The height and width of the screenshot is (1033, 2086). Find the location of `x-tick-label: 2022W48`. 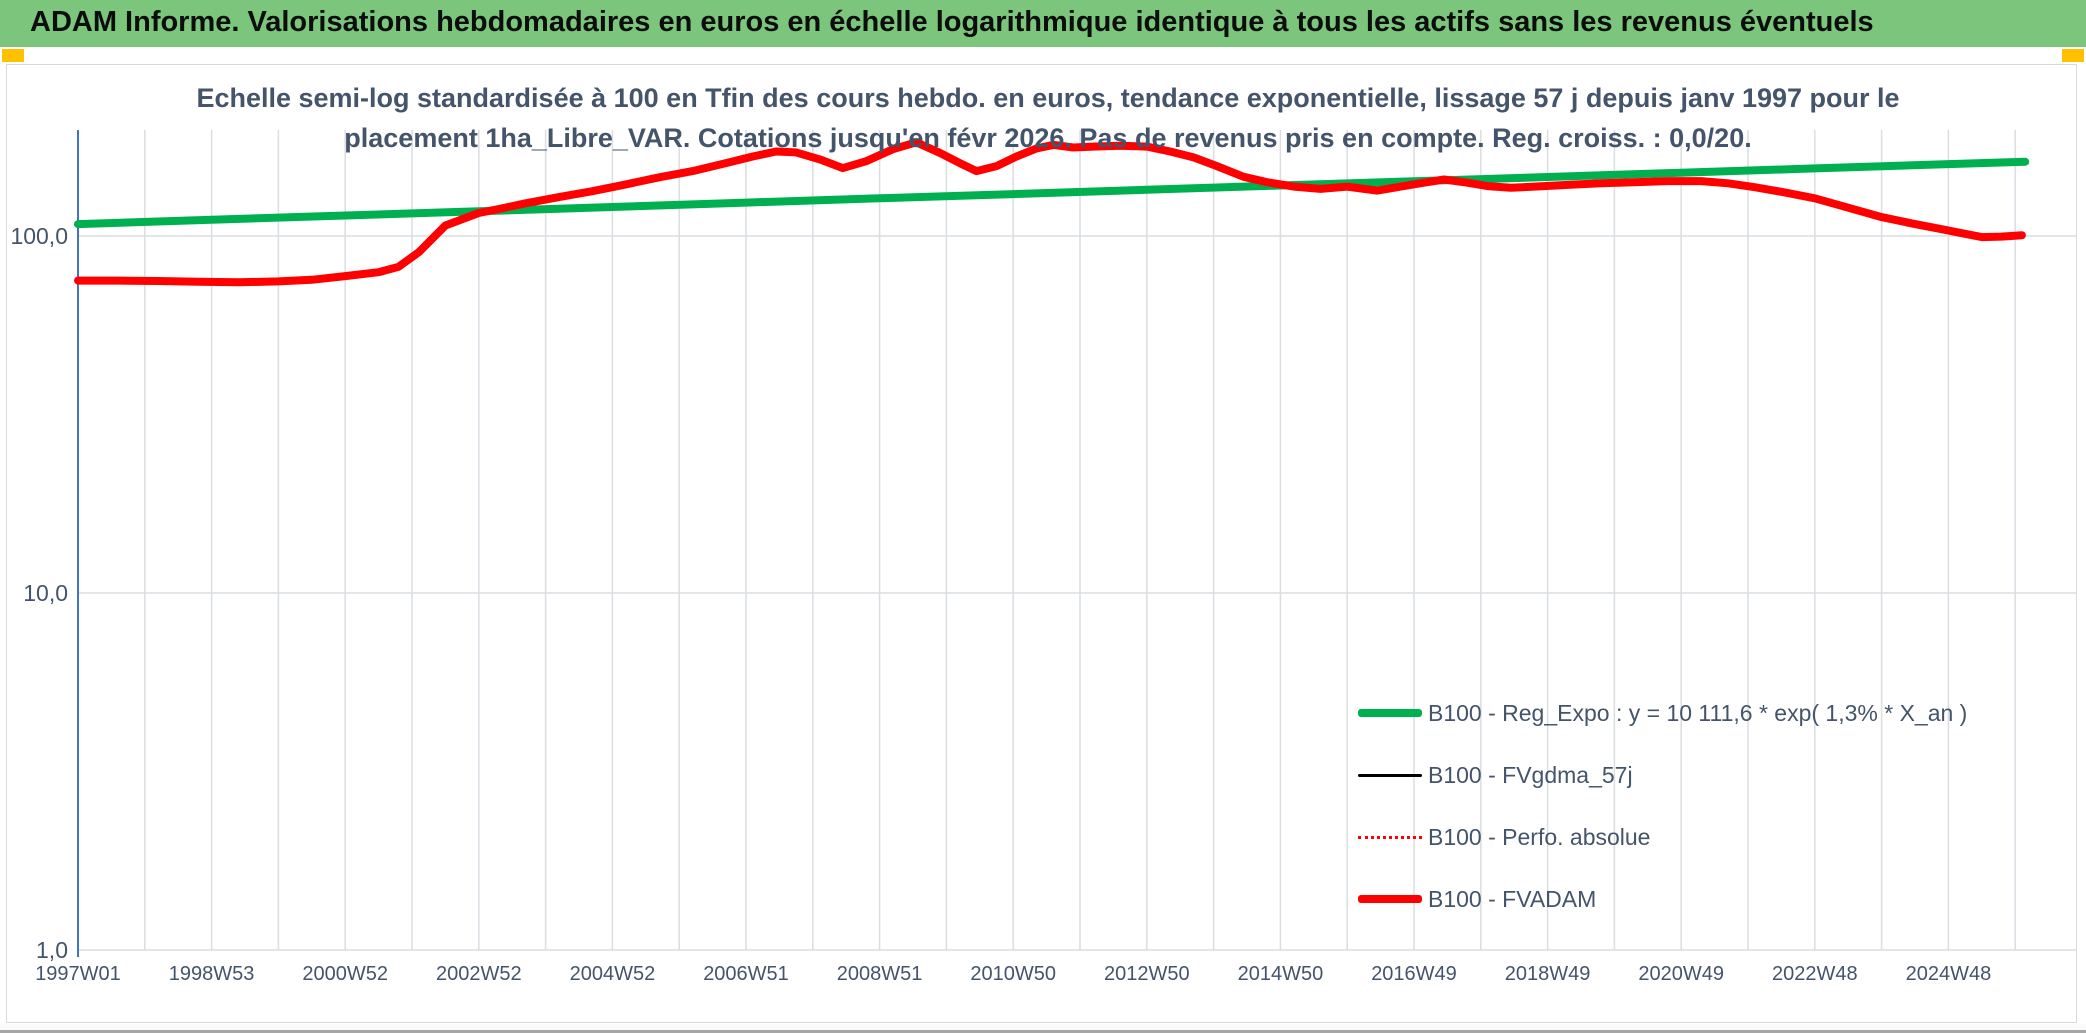

x-tick-label: 2022W48 is located at coordinates (1814, 974).